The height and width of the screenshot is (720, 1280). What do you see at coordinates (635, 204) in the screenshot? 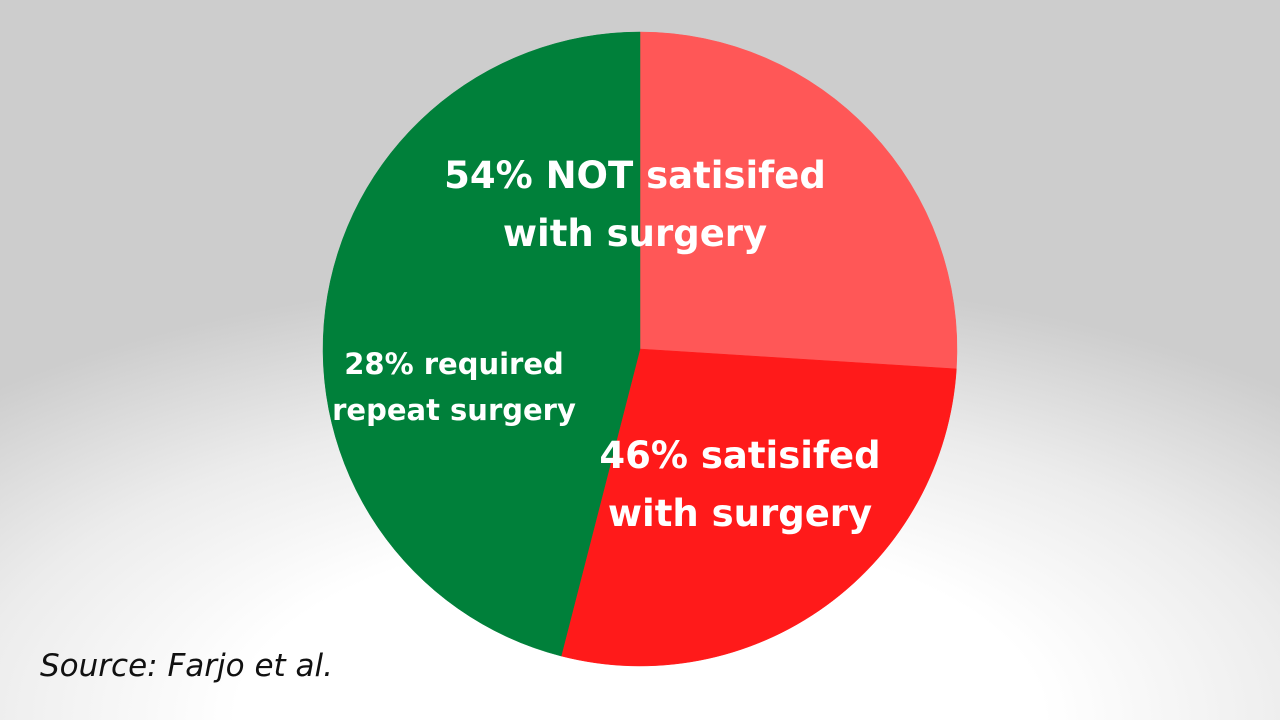
I see `slice-label-not-satisfied: 54% NOT satisifed with surgery` at bounding box center [635, 204].